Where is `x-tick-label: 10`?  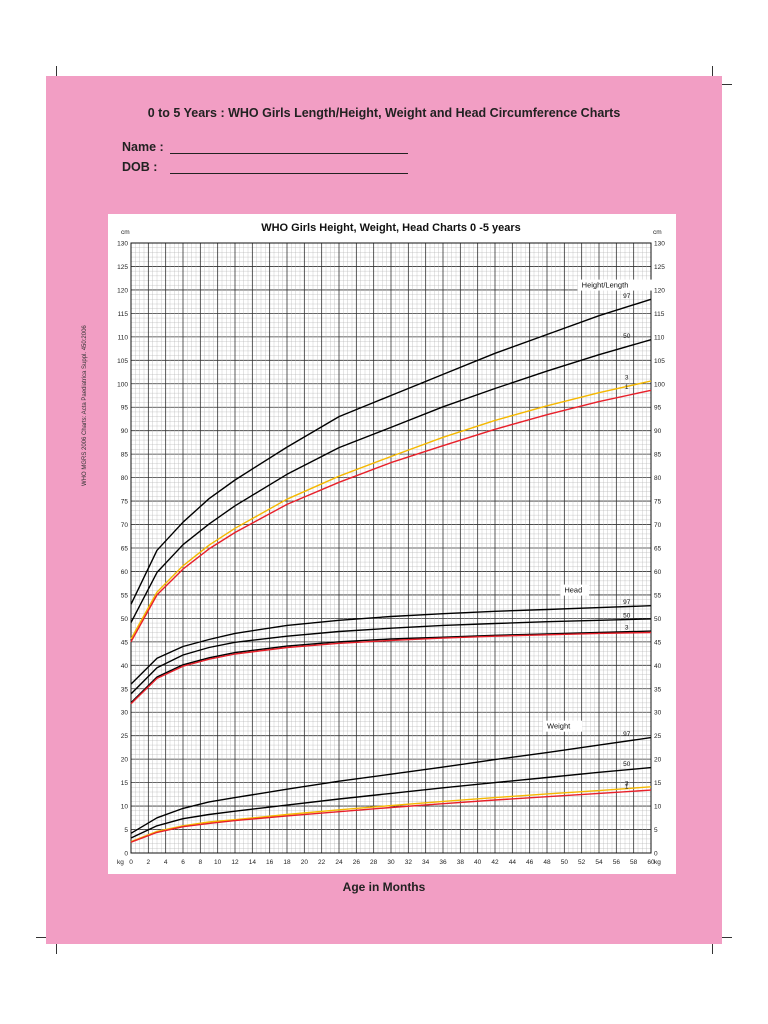
x-tick-label: 10 is located at coordinates (218, 862).